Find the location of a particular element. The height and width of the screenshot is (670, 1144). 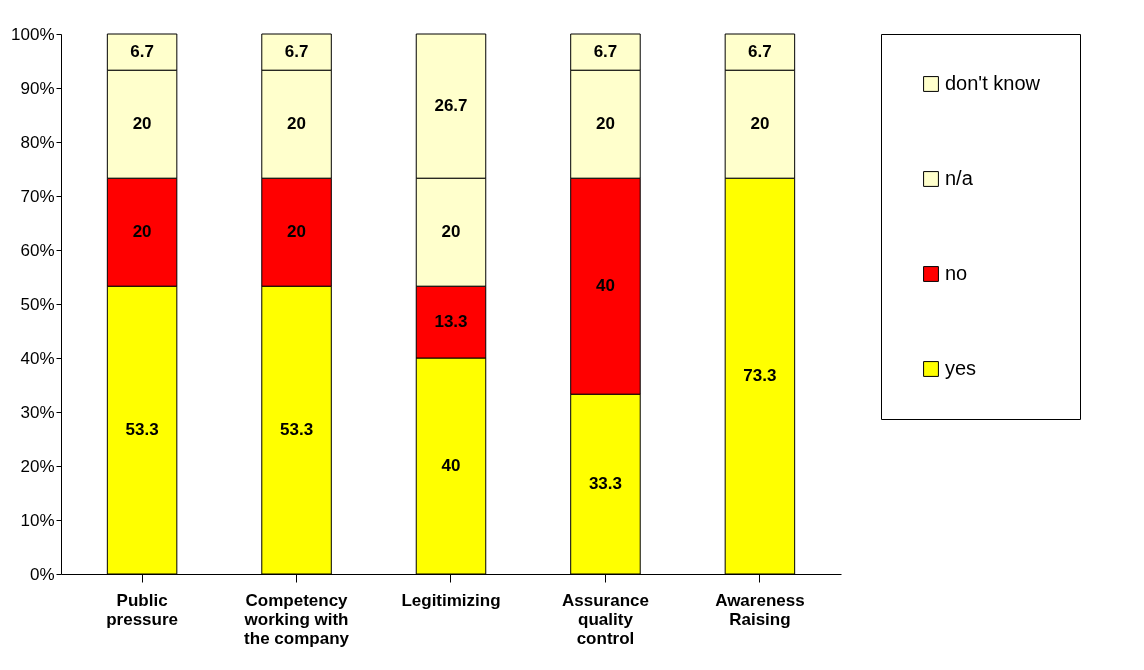

y-tick-label: 60% is located at coordinates (37, 250).